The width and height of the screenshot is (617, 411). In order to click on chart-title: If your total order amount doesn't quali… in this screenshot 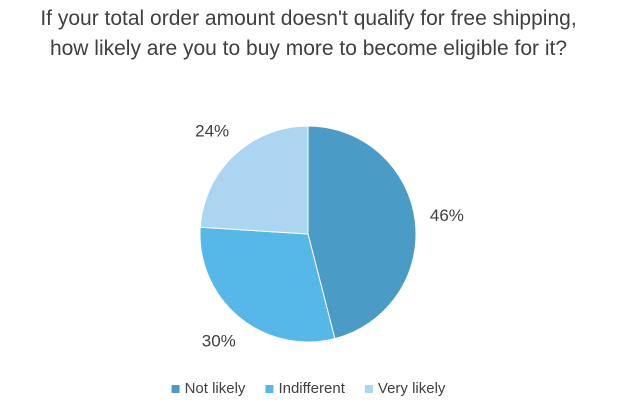, I will do `click(308, 33)`.